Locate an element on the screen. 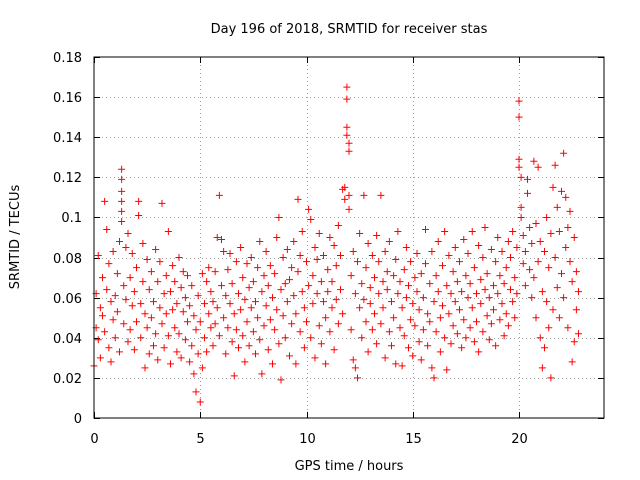 The height and width of the screenshot is (480, 640). y-tick-label: 0.04 is located at coordinates (67, 339).